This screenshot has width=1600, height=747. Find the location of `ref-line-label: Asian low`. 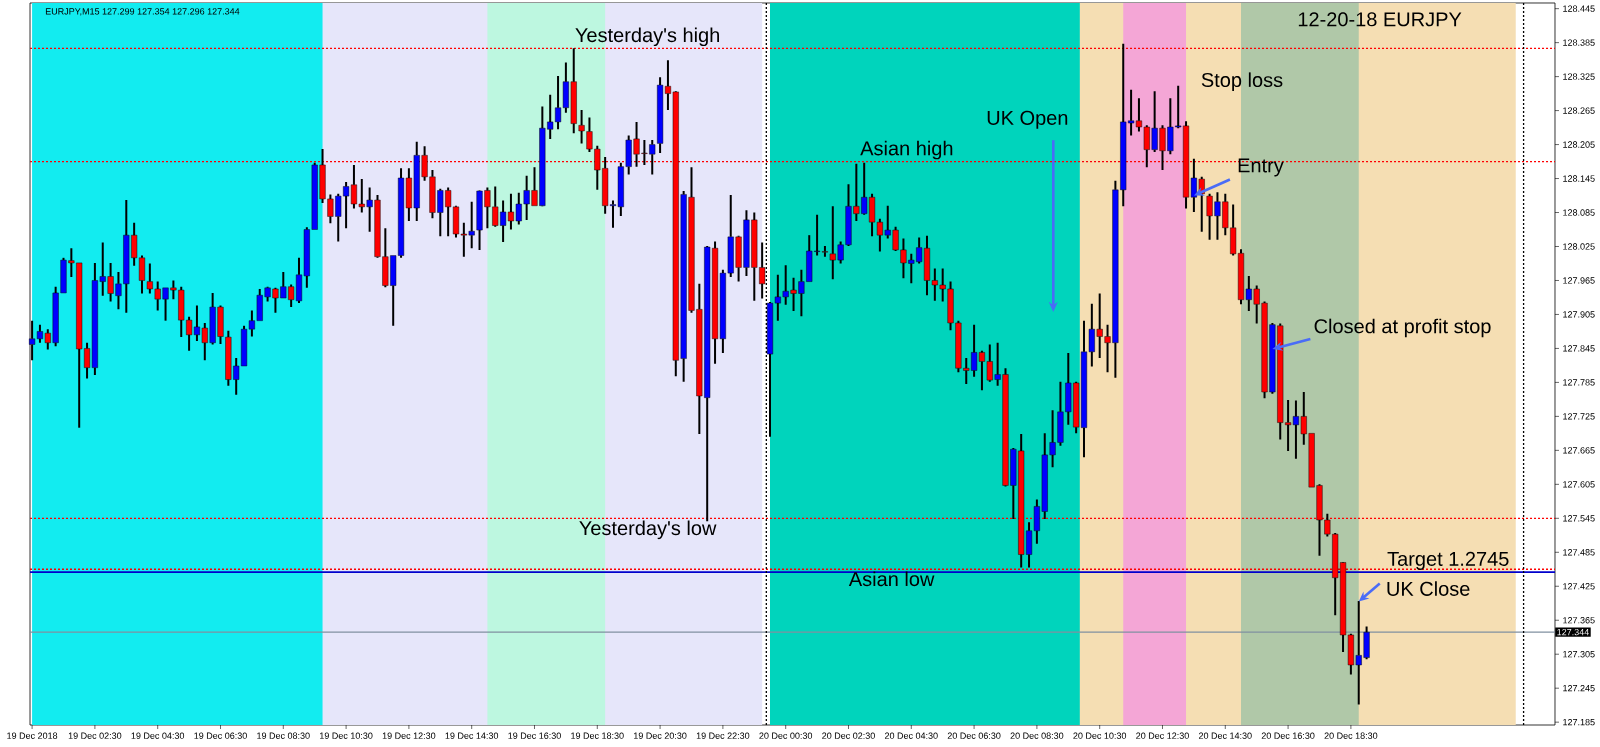

ref-line-label: Asian low is located at coordinates (891, 579).